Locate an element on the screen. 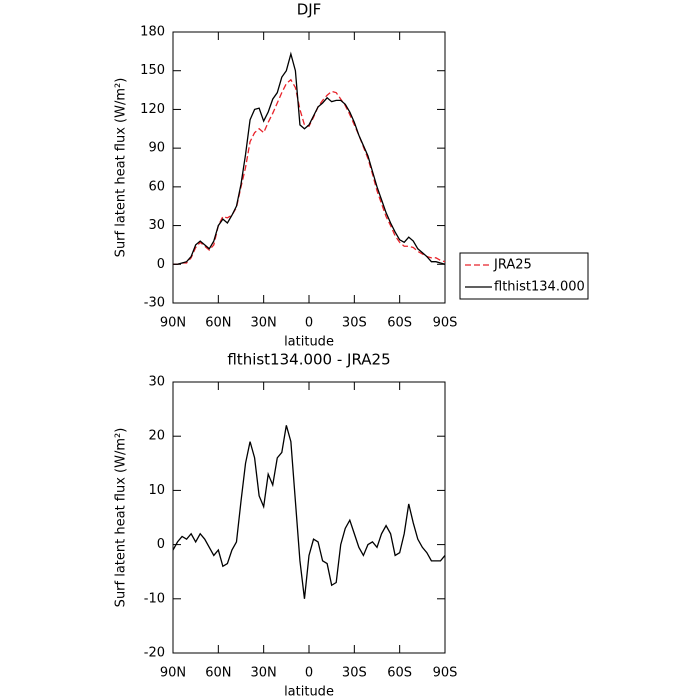 Image resolution: width=700 pixels, height=700 pixels. y-tick-label: 60 is located at coordinates (156, 186).